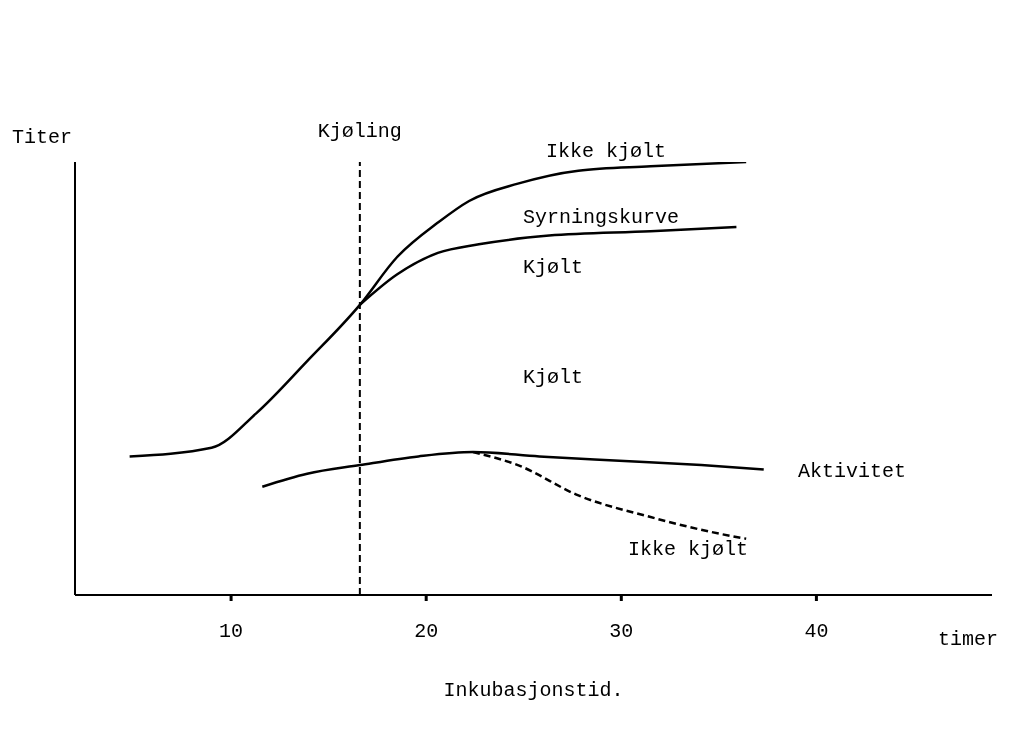 Image resolution: width=1021 pixels, height=734 pixels. What do you see at coordinates (42, 137) in the screenshot?
I see `y-axis-title: Titer` at bounding box center [42, 137].